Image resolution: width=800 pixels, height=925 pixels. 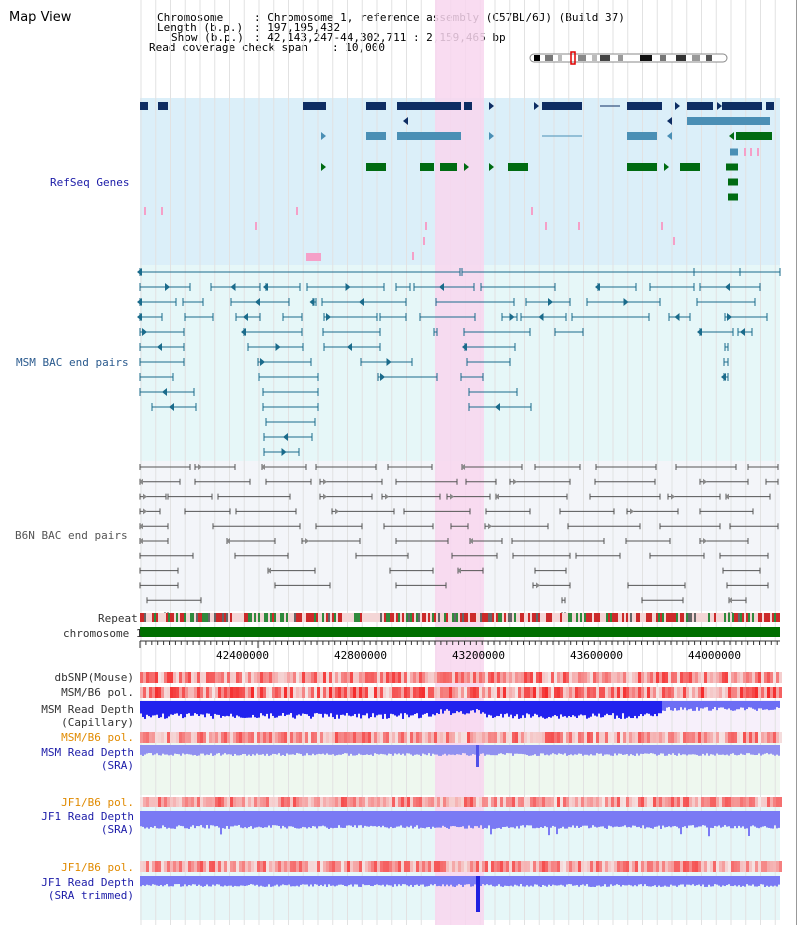 What do you see at coordinates (728, 121) in the screenshot?
I see `gene-exon` at bounding box center [728, 121].